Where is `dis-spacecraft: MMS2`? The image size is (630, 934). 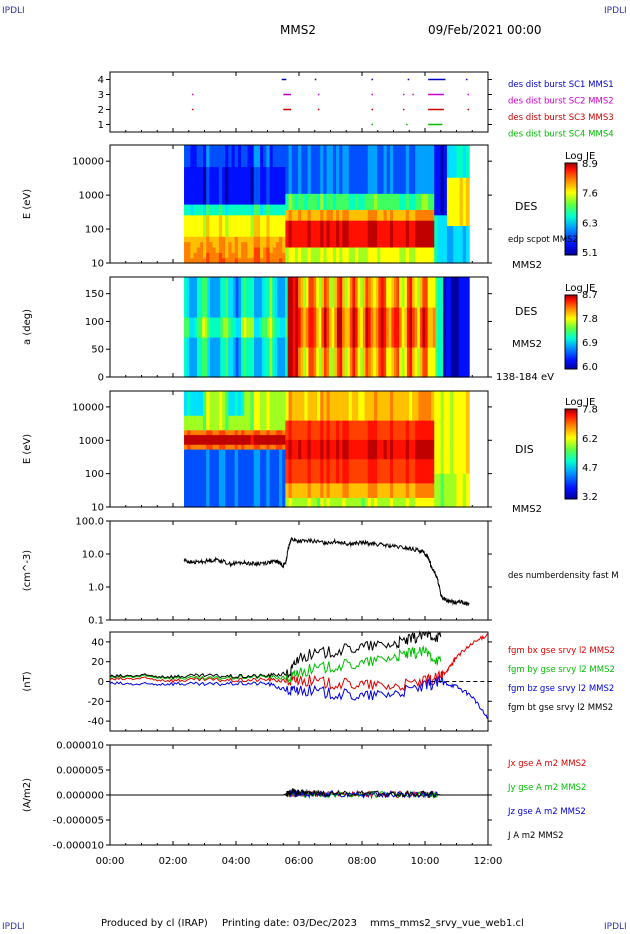
dis-spacecraft: MMS2 is located at coordinates (527, 509).